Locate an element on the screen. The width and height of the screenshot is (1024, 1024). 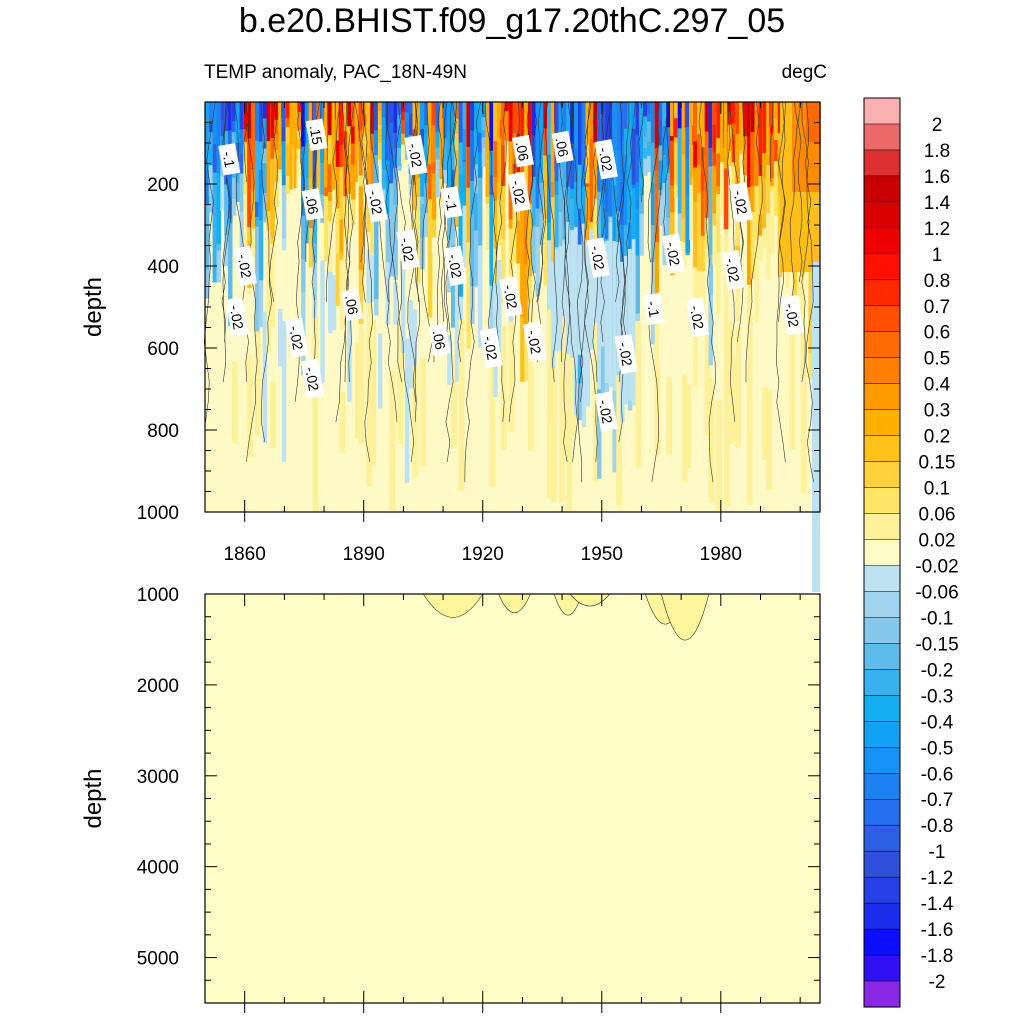
colorbar-label: 0.15 is located at coordinates (937, 463).